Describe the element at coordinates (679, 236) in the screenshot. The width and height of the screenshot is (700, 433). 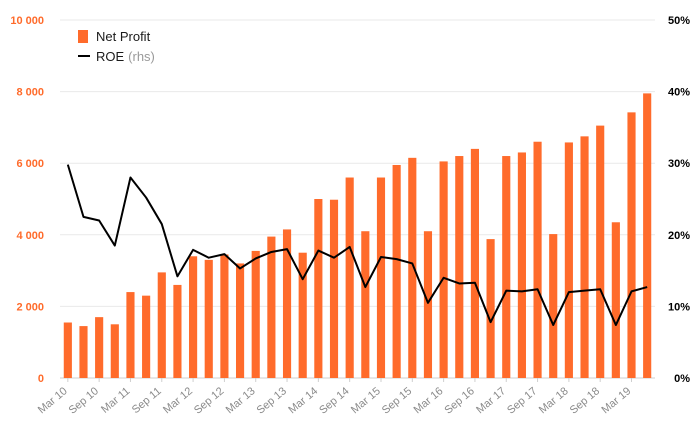
I see `y-right-tick-label: 20%` at that location.